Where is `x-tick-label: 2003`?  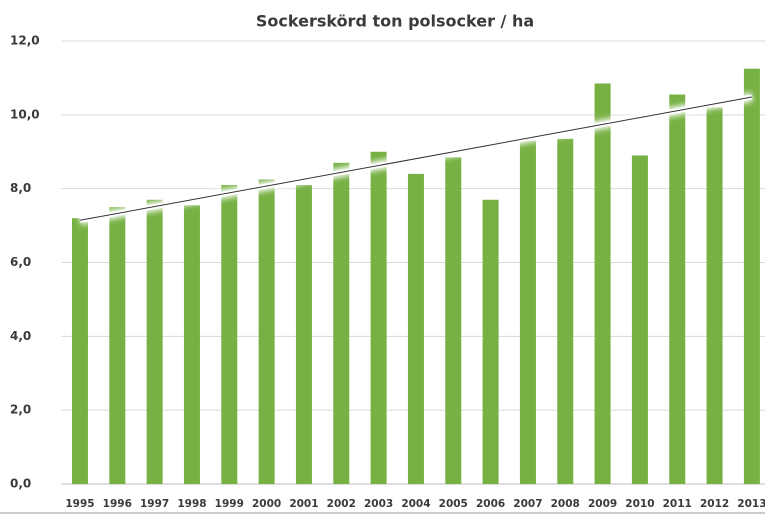
x-tick-label: 2003 is located at coordinates (378, 504).